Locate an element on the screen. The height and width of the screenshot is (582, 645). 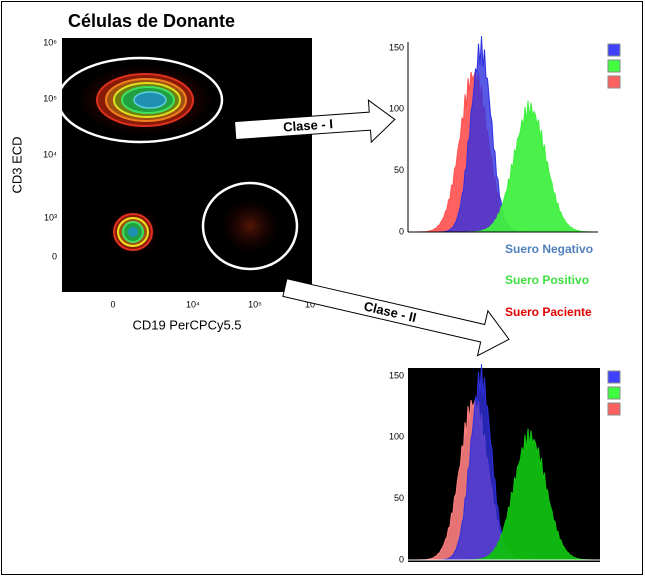
y-tick-label: 10⁶ is located at coordinates (50, 42).